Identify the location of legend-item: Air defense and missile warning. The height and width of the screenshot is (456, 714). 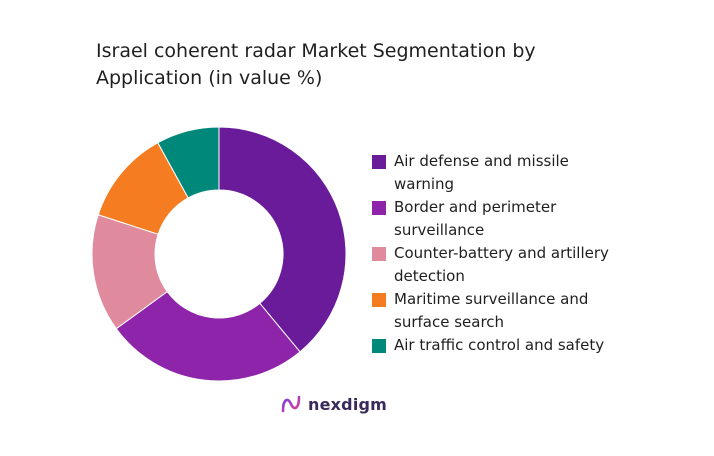
(537, 173).